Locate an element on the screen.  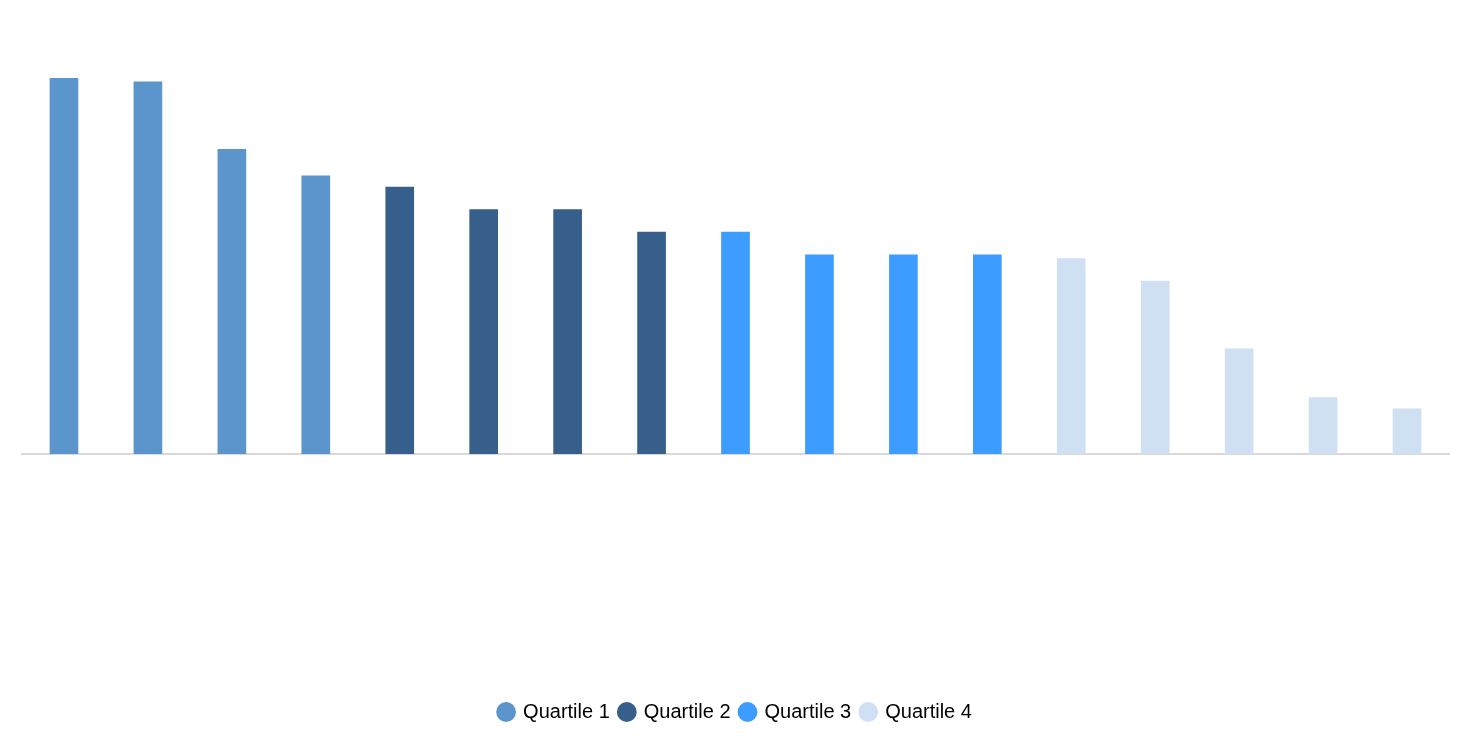
legend-label: Quartile 2 is located at coordinates (687, 710).